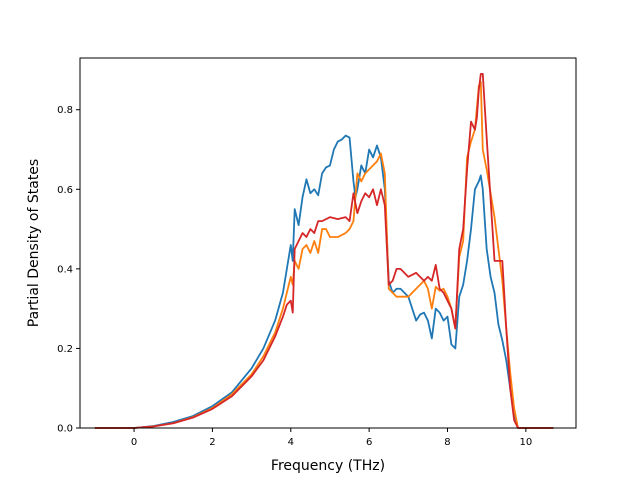 This screenshot has height=480, width=640. What do you see at coordinates (65, 429) in the screenshot?
I see `y-tick-label: 0.0` at bounding box center [65, 429].